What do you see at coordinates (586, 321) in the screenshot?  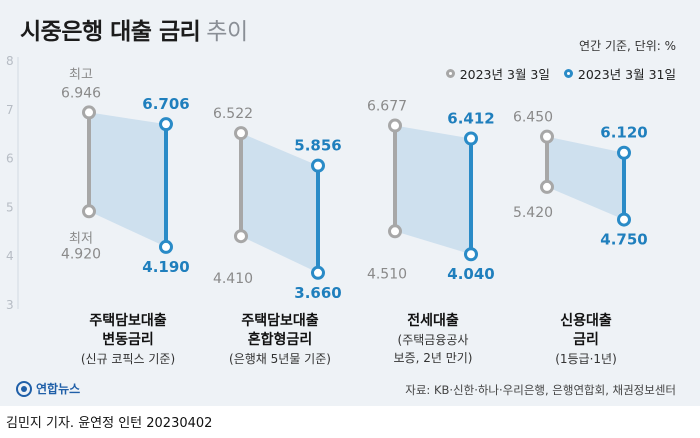 I see `category-title: 신용대출` at bounding box center [586, 321].